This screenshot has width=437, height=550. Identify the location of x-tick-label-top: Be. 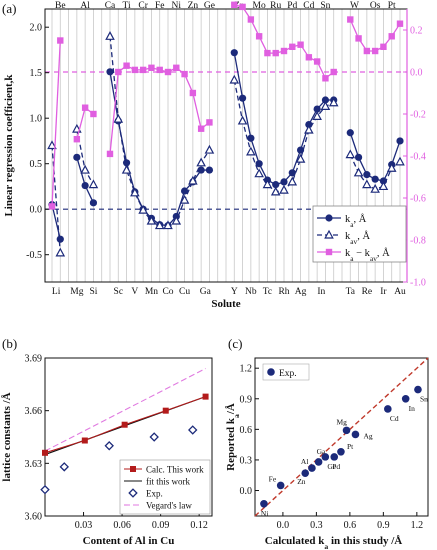
(60, 6).